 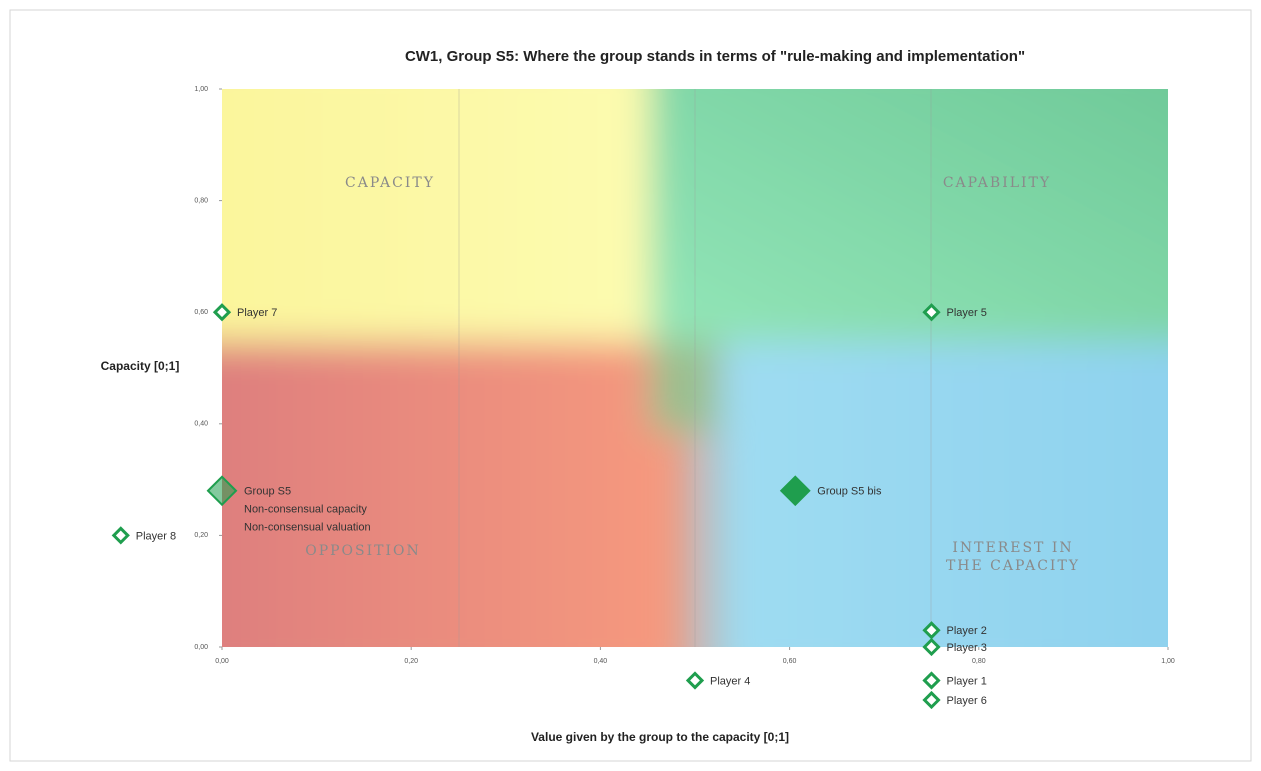 What do you see at coordinates (201, 200) in the screenshot?
I see `y-tick-label: 0,80` at bounding box center [201, 200].